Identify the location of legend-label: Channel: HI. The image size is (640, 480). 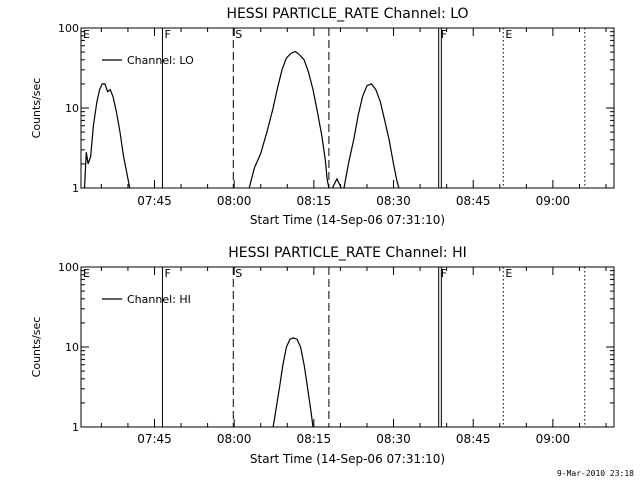
(159, 299).